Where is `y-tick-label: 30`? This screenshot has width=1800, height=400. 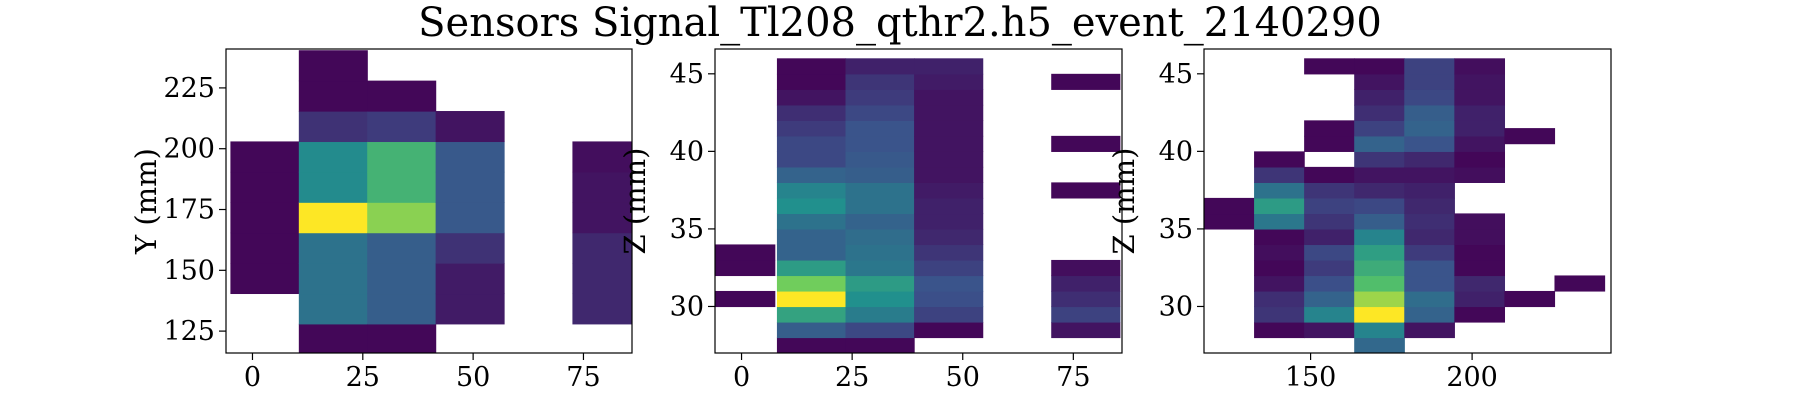 y-tick-label: 30 is located at coordinates (1176, 306).